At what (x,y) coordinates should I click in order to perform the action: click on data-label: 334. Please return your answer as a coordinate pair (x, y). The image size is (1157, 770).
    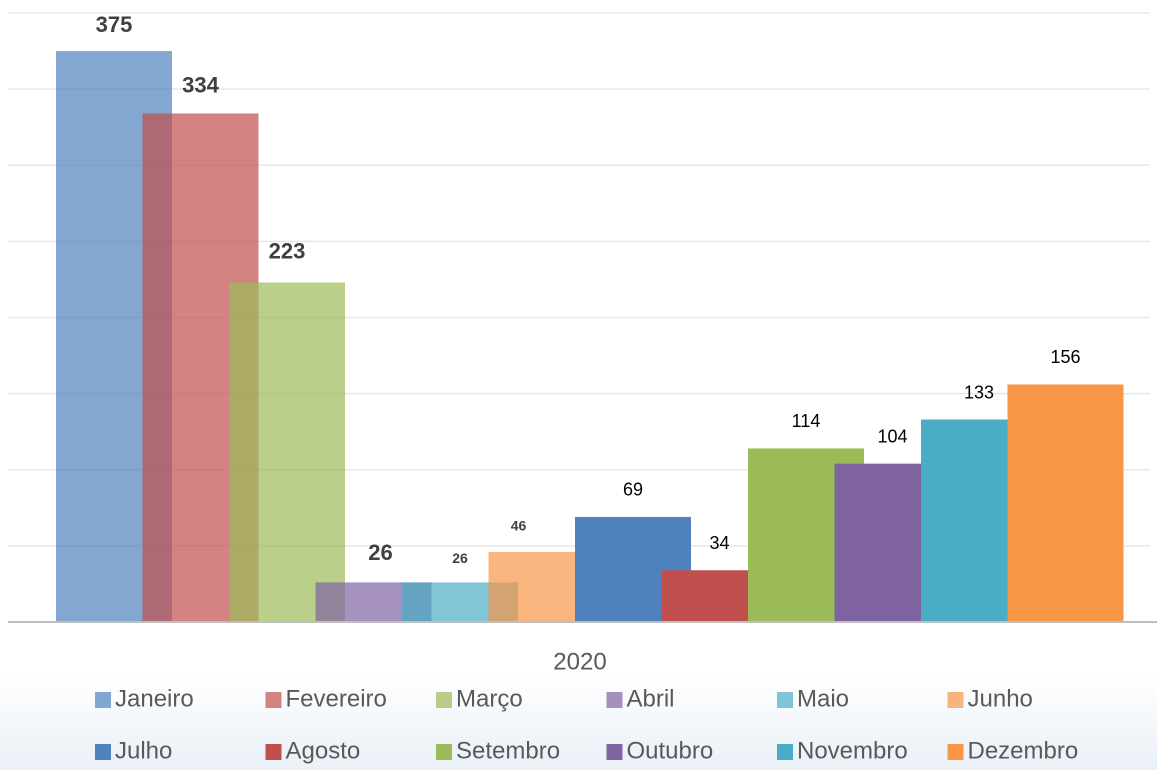
    Looking at the image, I should click on (200, 84).